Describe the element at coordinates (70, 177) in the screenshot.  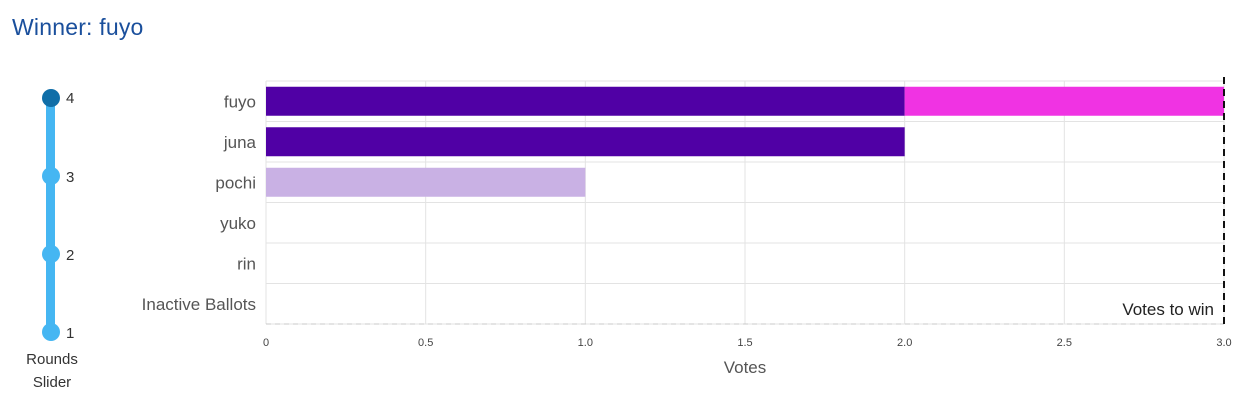
I see `slider-label-round-3: 3` at that location.